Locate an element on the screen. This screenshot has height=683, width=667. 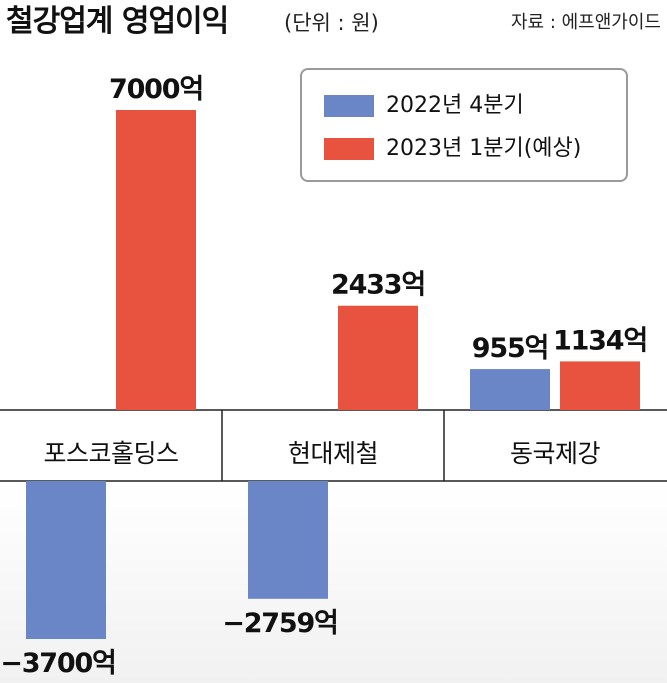
bar-label-s1-c2: 1134억 is located at coordinates (600, 340).